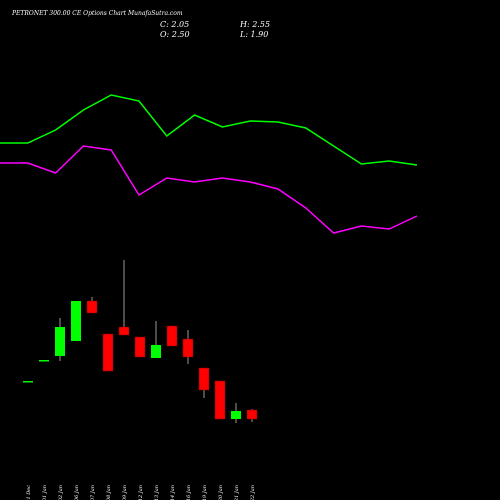  Describe the element at coordinates (141, 492) in the screenshot. I see `x-tick-label: 12 Jan` at that location.